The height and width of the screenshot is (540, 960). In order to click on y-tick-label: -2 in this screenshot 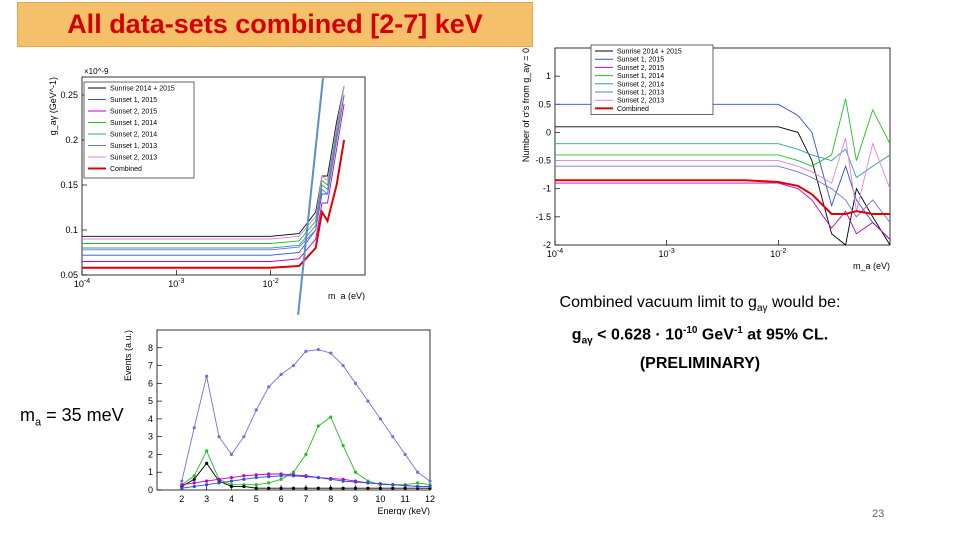, I will do `click(547, 245)`.